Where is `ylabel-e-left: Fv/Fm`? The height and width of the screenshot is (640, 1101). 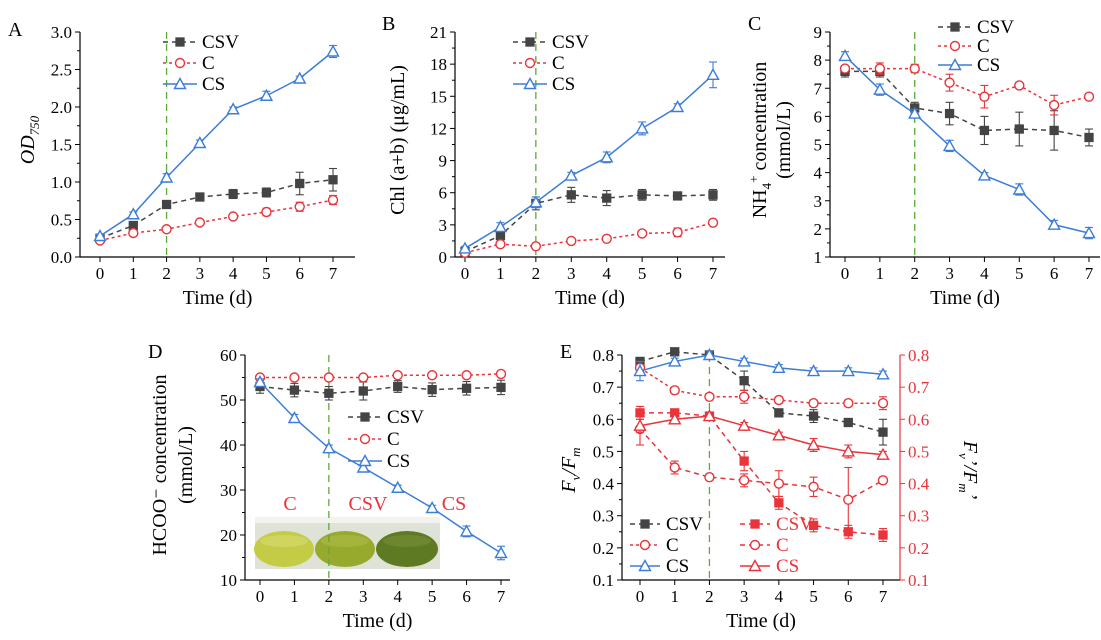 ylabel-e-left: Fv/Fm is located at coordinates (570, 470).